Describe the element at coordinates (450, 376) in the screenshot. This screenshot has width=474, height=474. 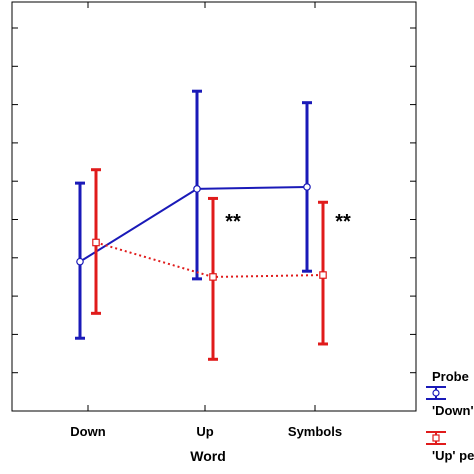
I see `legend-title: Probe` at that location.